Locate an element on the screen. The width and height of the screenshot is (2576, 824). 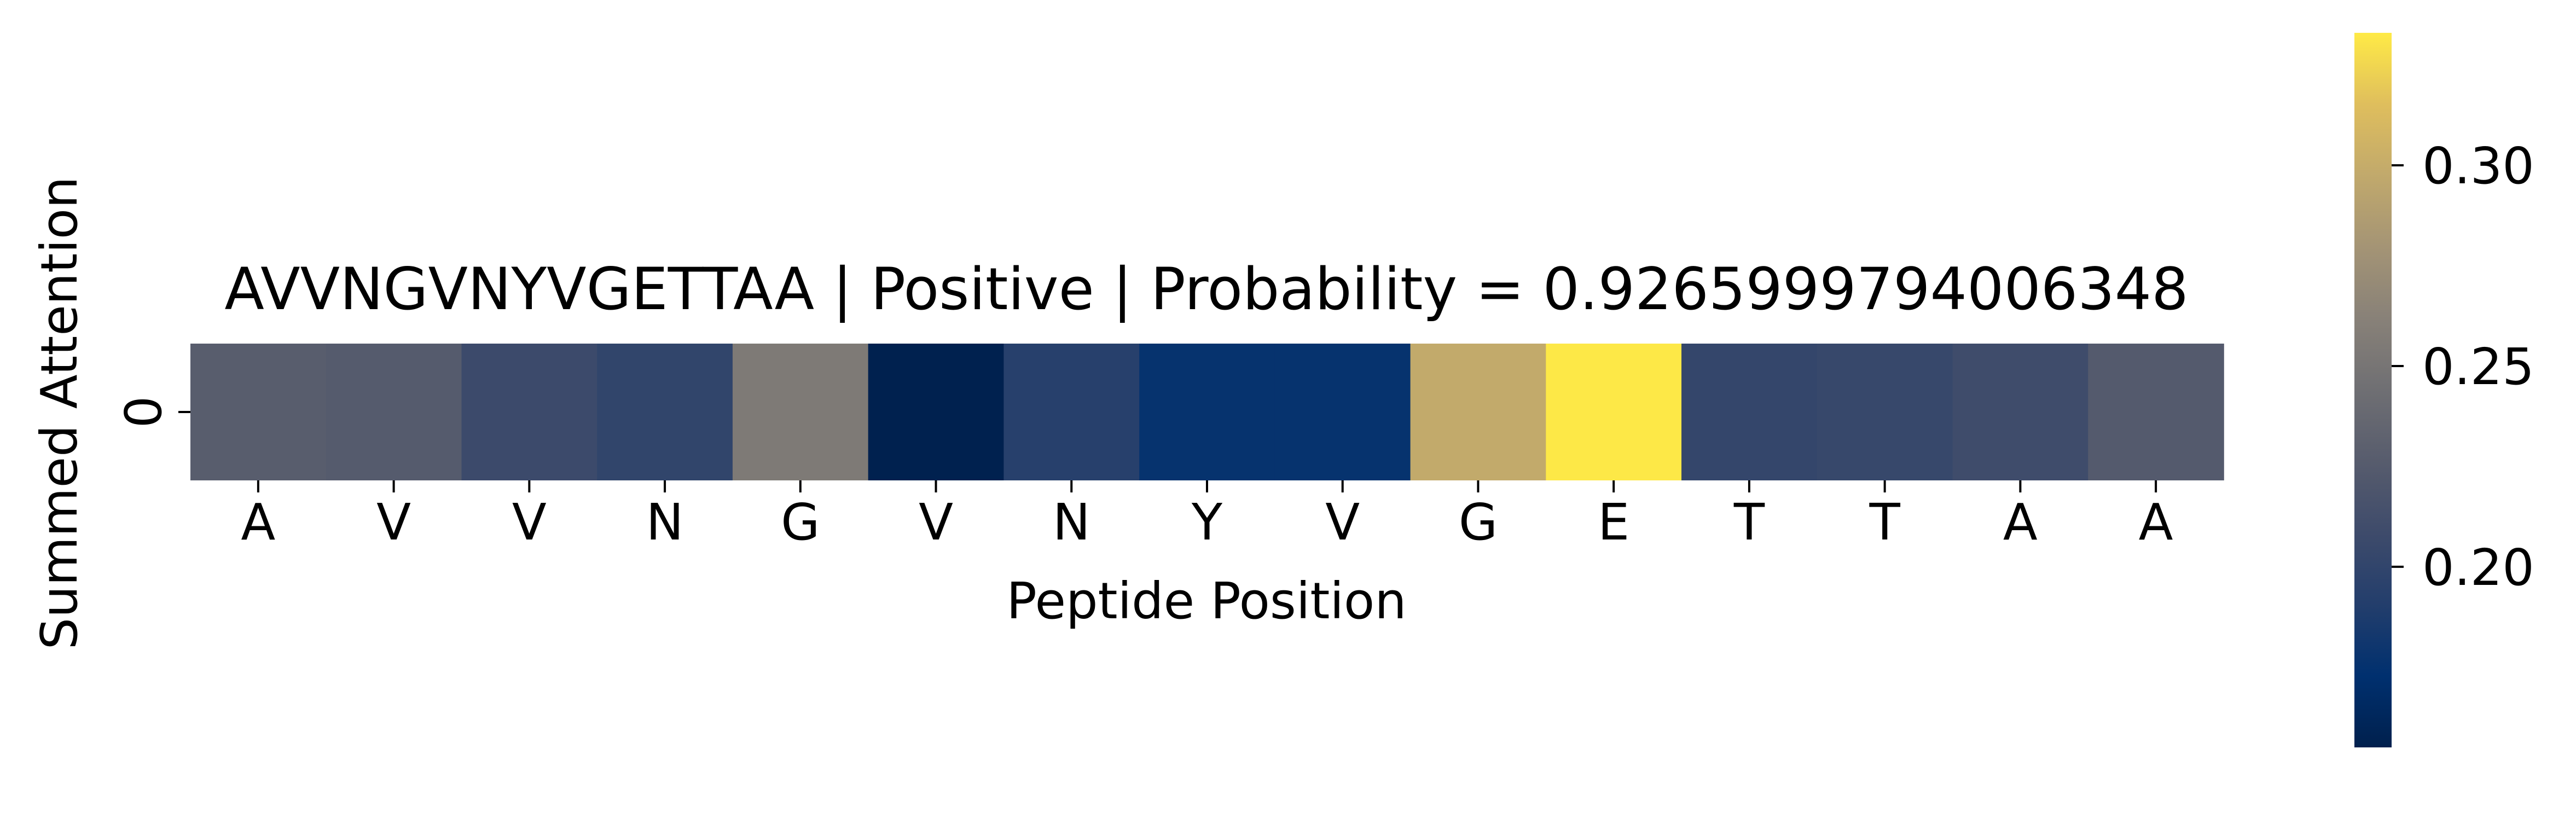
x-tick-label: Y is located at coordinates (1207, 522).